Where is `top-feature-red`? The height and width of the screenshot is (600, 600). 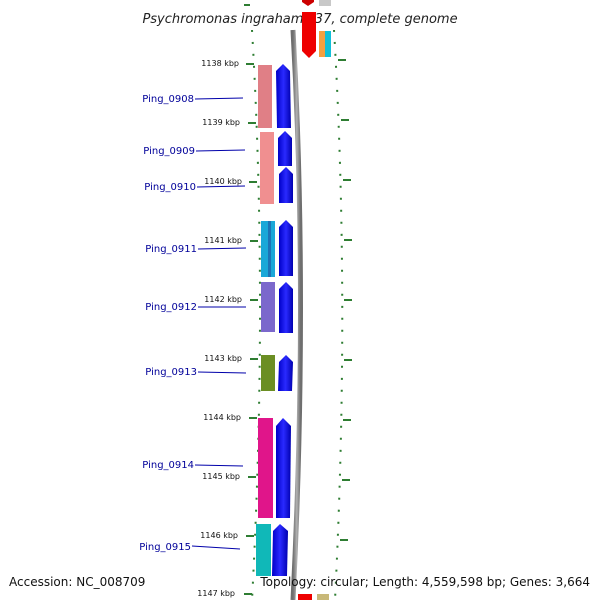 top-feature-red is located at coordinates (308, 3).